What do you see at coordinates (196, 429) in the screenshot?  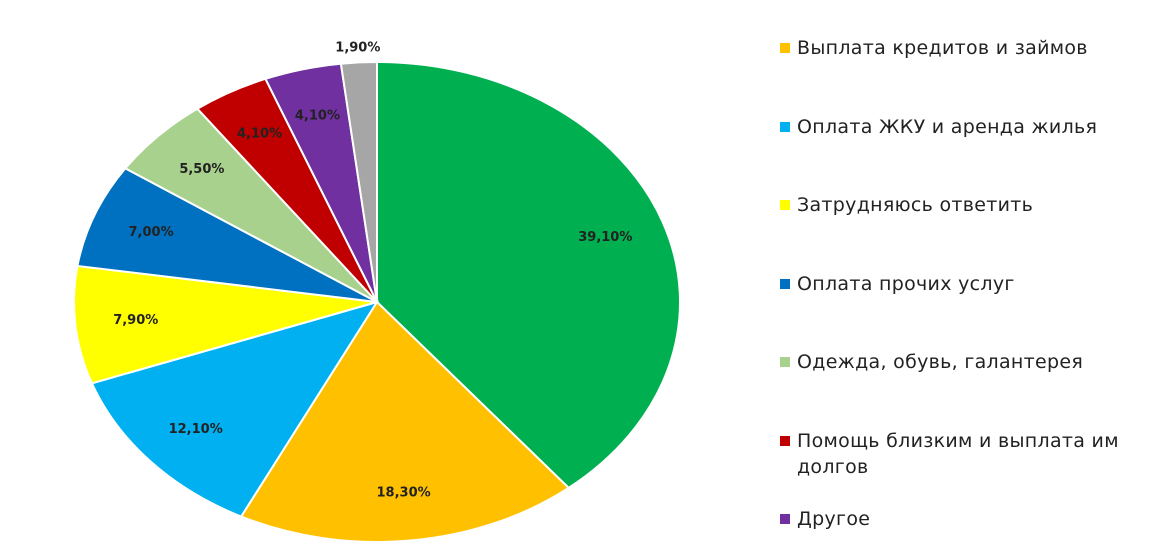 I see `data-label: 12,10%` at bounding box center [196, 429].